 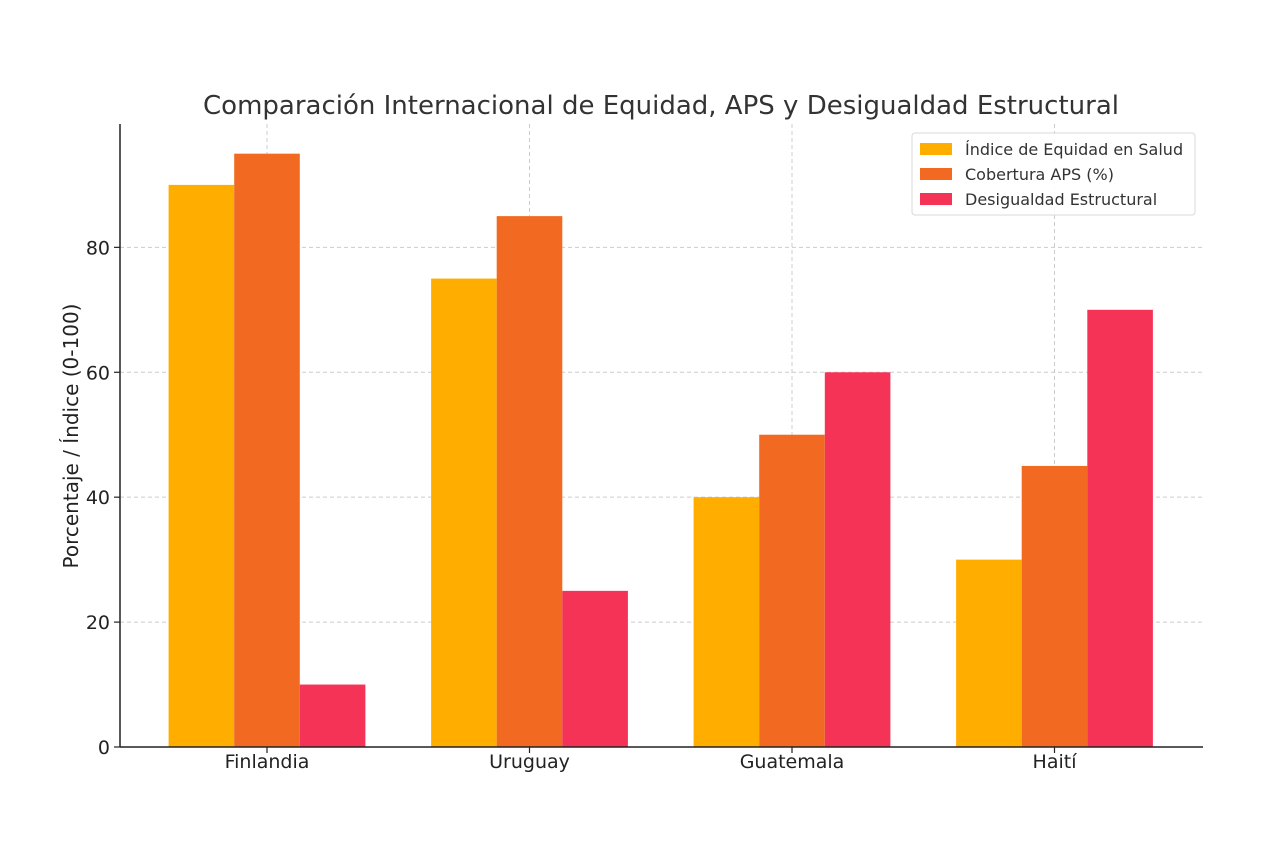 I want to click on y-tick-label: 0, so click(x=104, y=748).